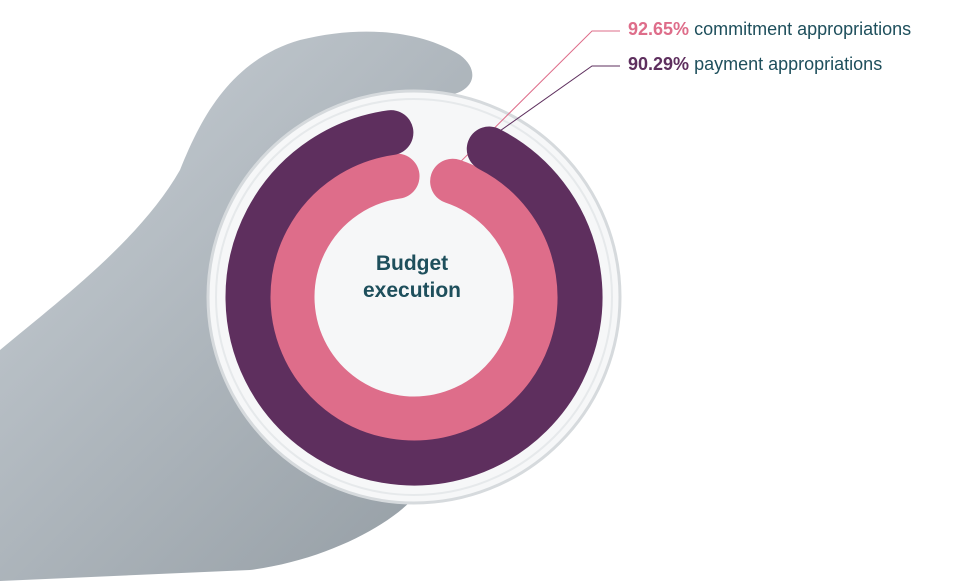  I want to click on radial-bar, so click(414, 297).